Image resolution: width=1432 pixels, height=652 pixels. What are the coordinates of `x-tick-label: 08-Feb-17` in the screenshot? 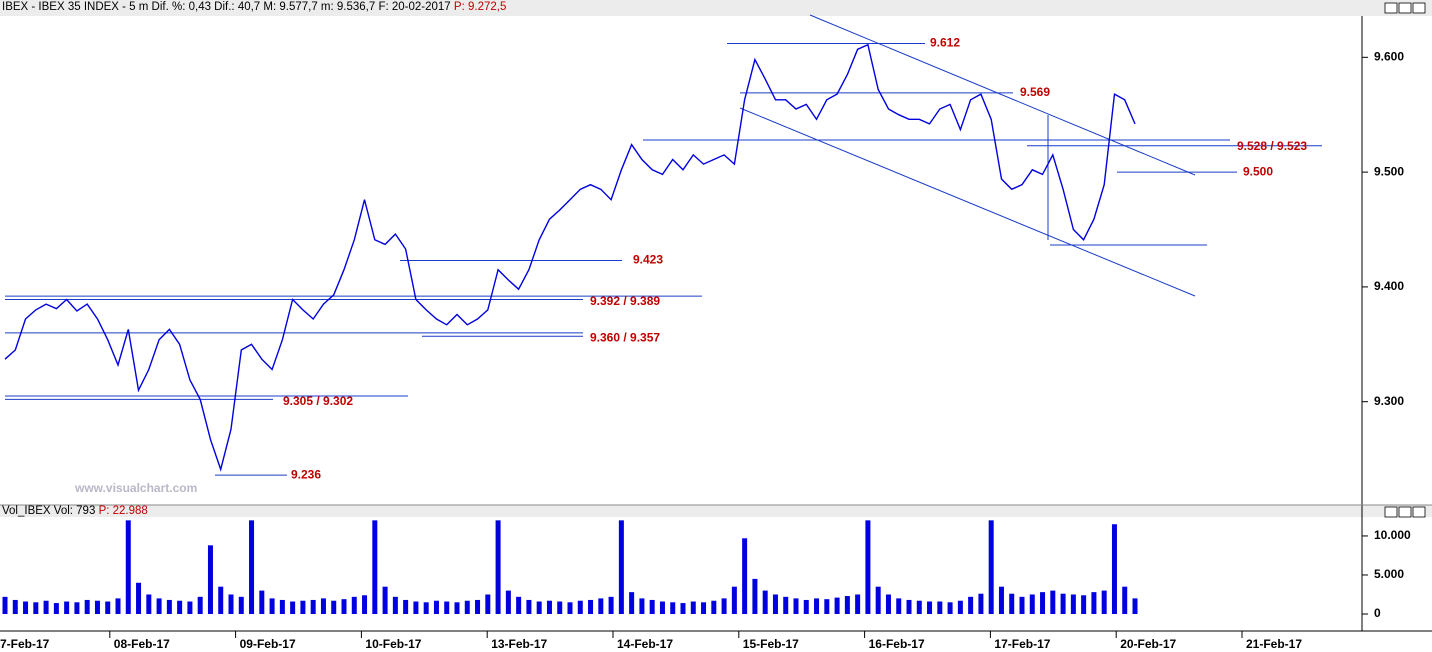 It's located at (142, 644).